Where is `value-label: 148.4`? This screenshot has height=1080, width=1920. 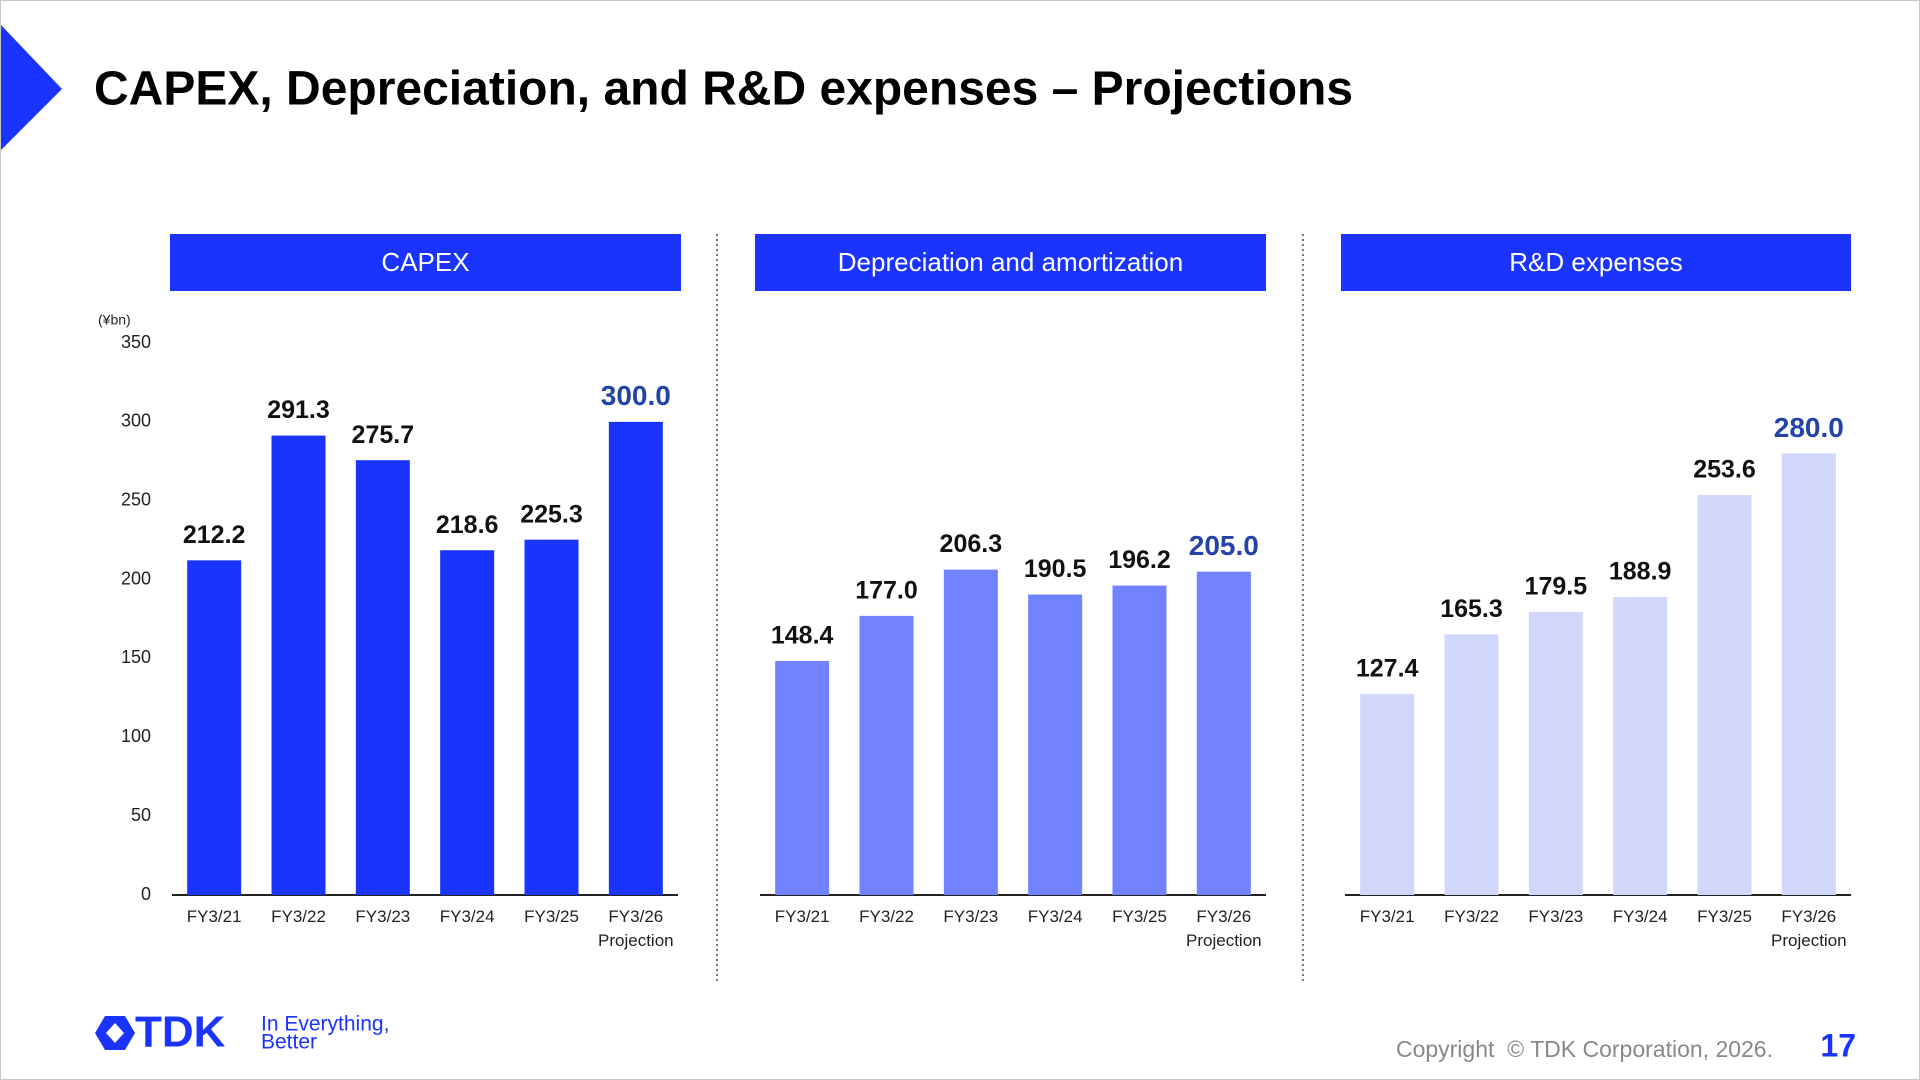 value-label: 148.4 is located at coordinates (802, 636).